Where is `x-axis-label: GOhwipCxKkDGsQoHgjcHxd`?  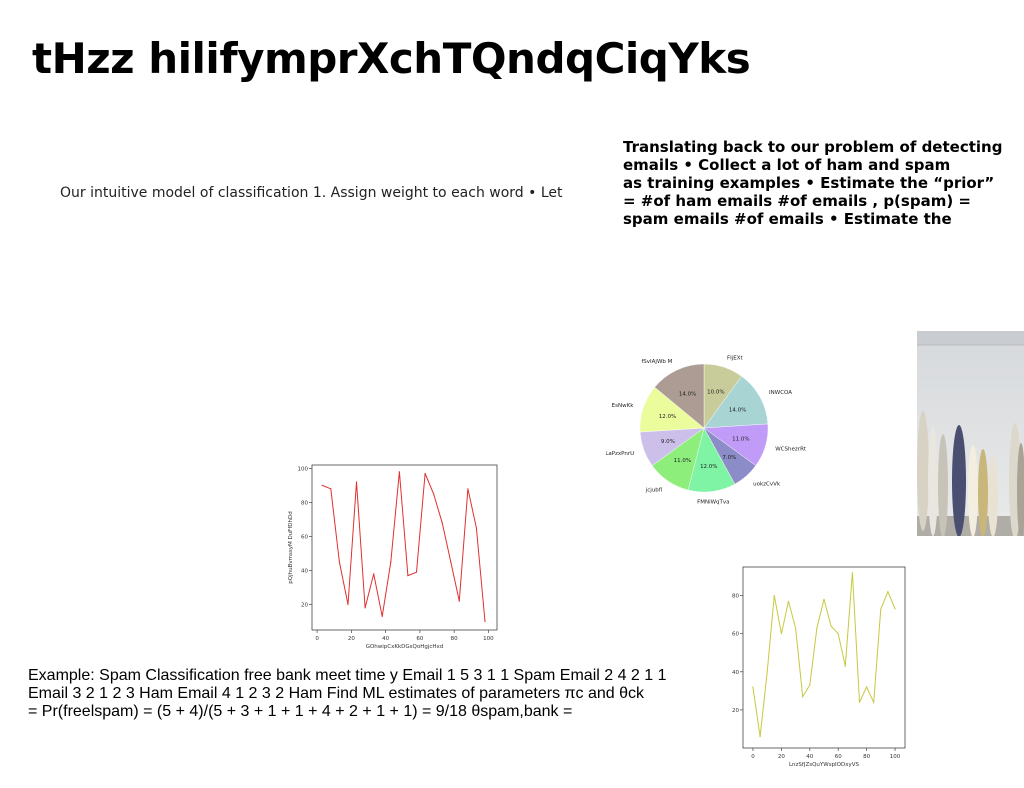
x-axis-label: GOhwipCxKkDGsQoHgjcHxd is located at coordinates (405, 647).